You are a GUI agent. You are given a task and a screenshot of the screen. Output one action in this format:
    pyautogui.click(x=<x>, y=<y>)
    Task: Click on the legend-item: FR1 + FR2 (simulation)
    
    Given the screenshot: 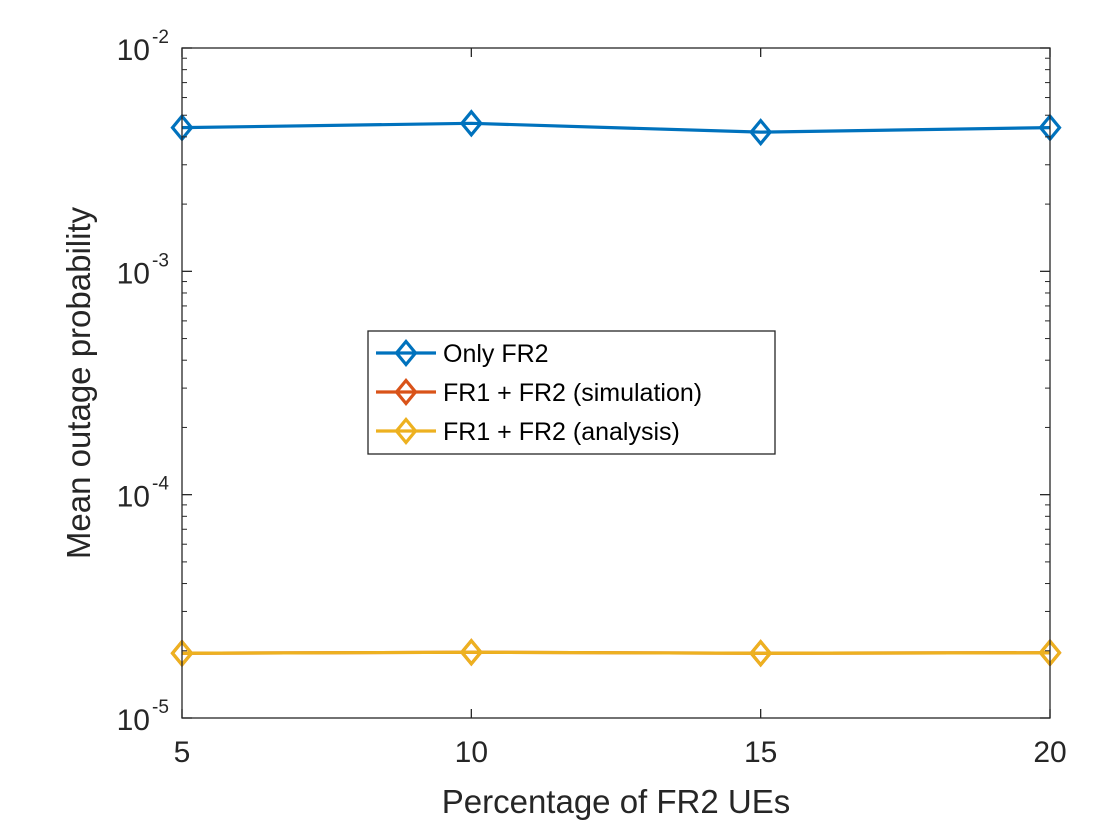 What is the action you would take?
    pyautogui.click(x=539, y=392)
    